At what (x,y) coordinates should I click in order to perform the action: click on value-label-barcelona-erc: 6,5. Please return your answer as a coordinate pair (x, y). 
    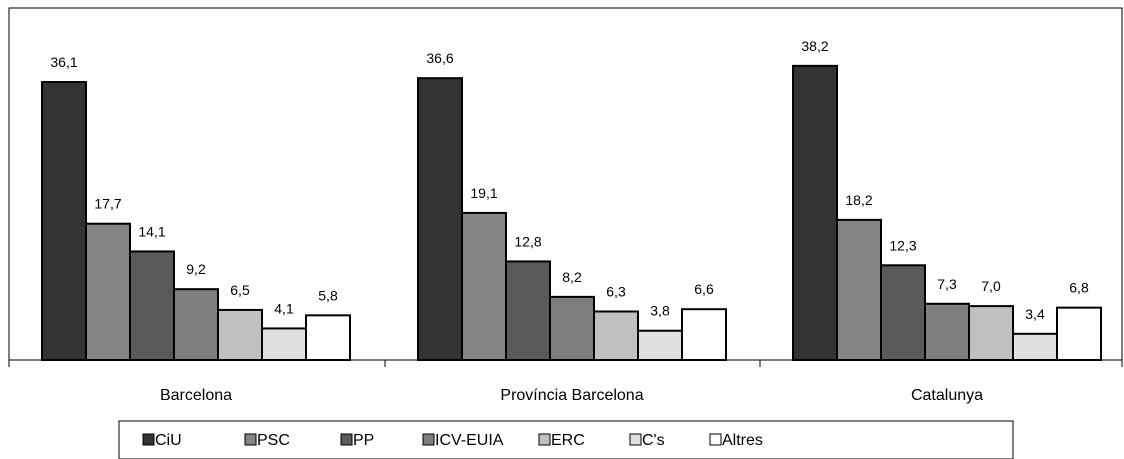
    Looking at the image, I should click on (240, 290).